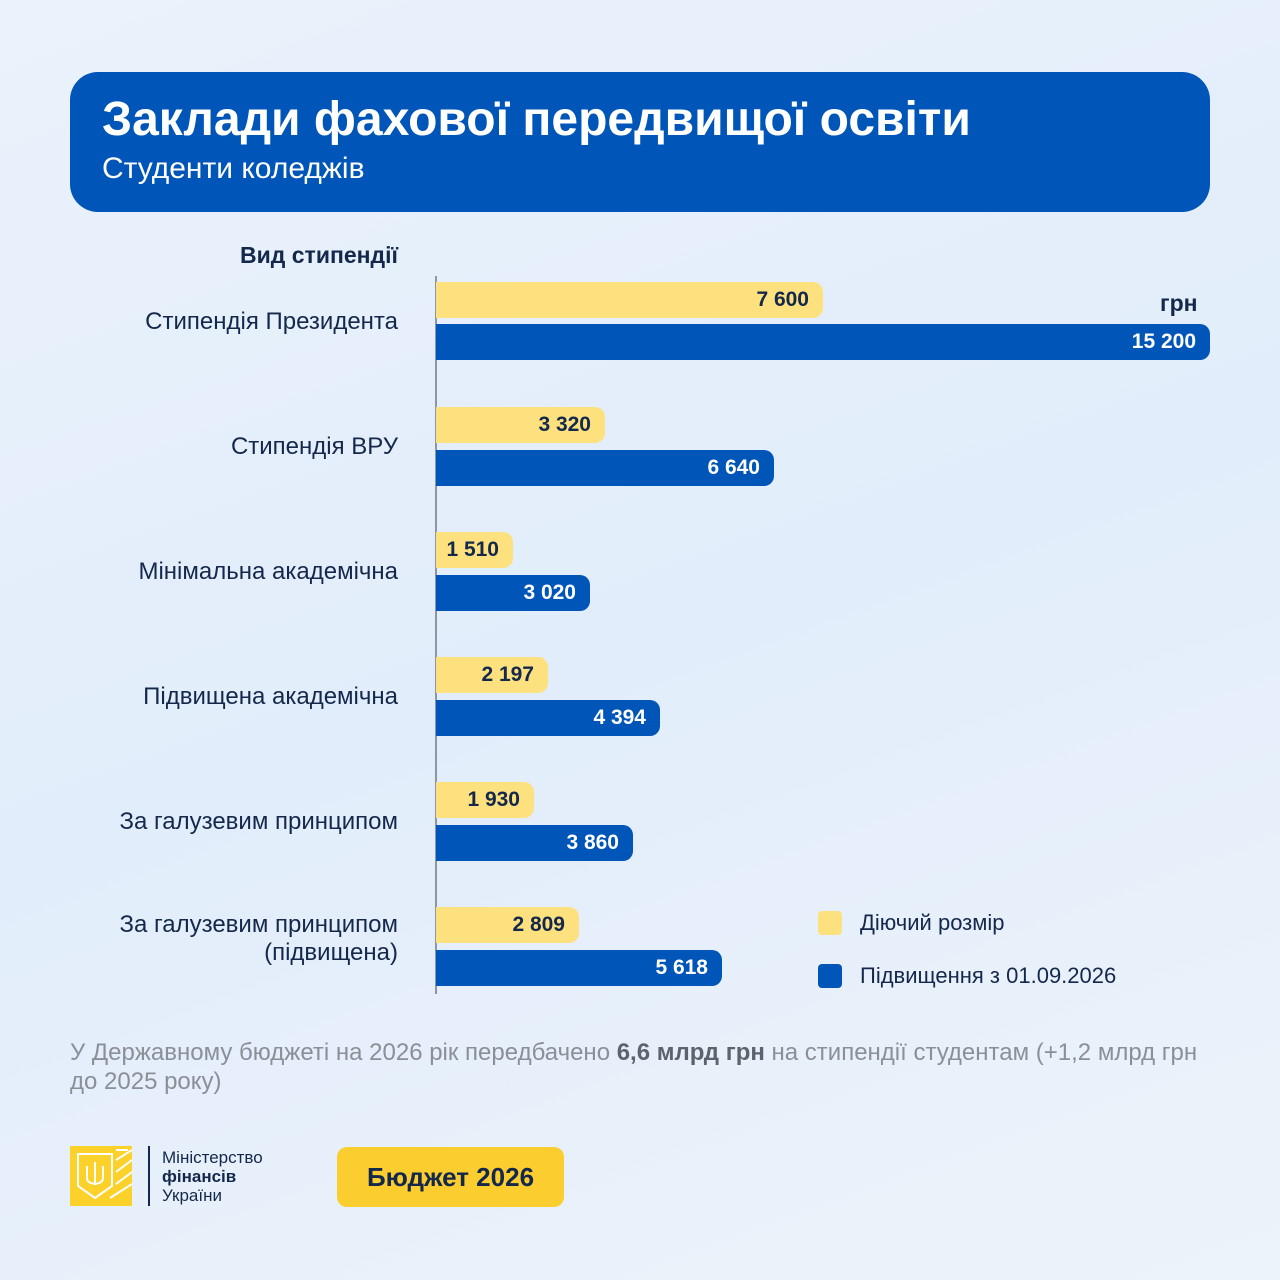 This screenshot has width=1280, height=1280. I want to click on legend-item-current: Діючий розмір, so click(911, 923).